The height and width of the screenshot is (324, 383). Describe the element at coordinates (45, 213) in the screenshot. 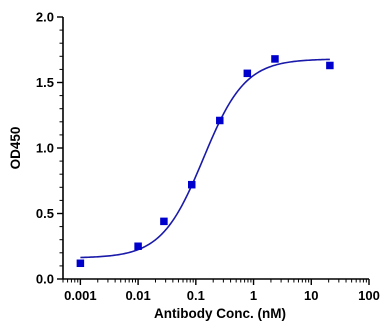

I see `y-tick-label: 0.5` at that location.